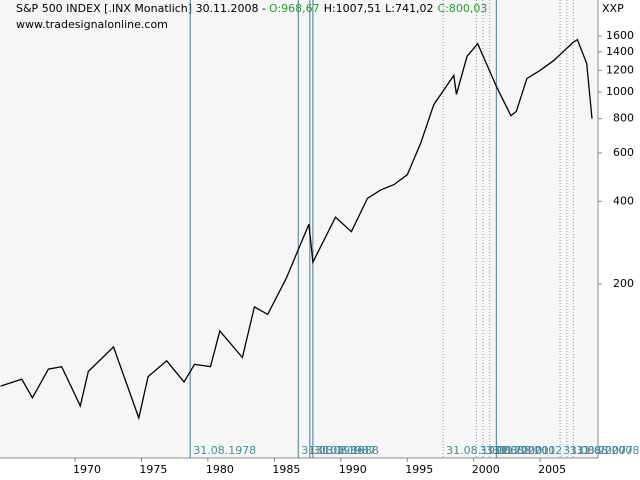  I want to click on quote-value: C:800,03, so click(462, 8).